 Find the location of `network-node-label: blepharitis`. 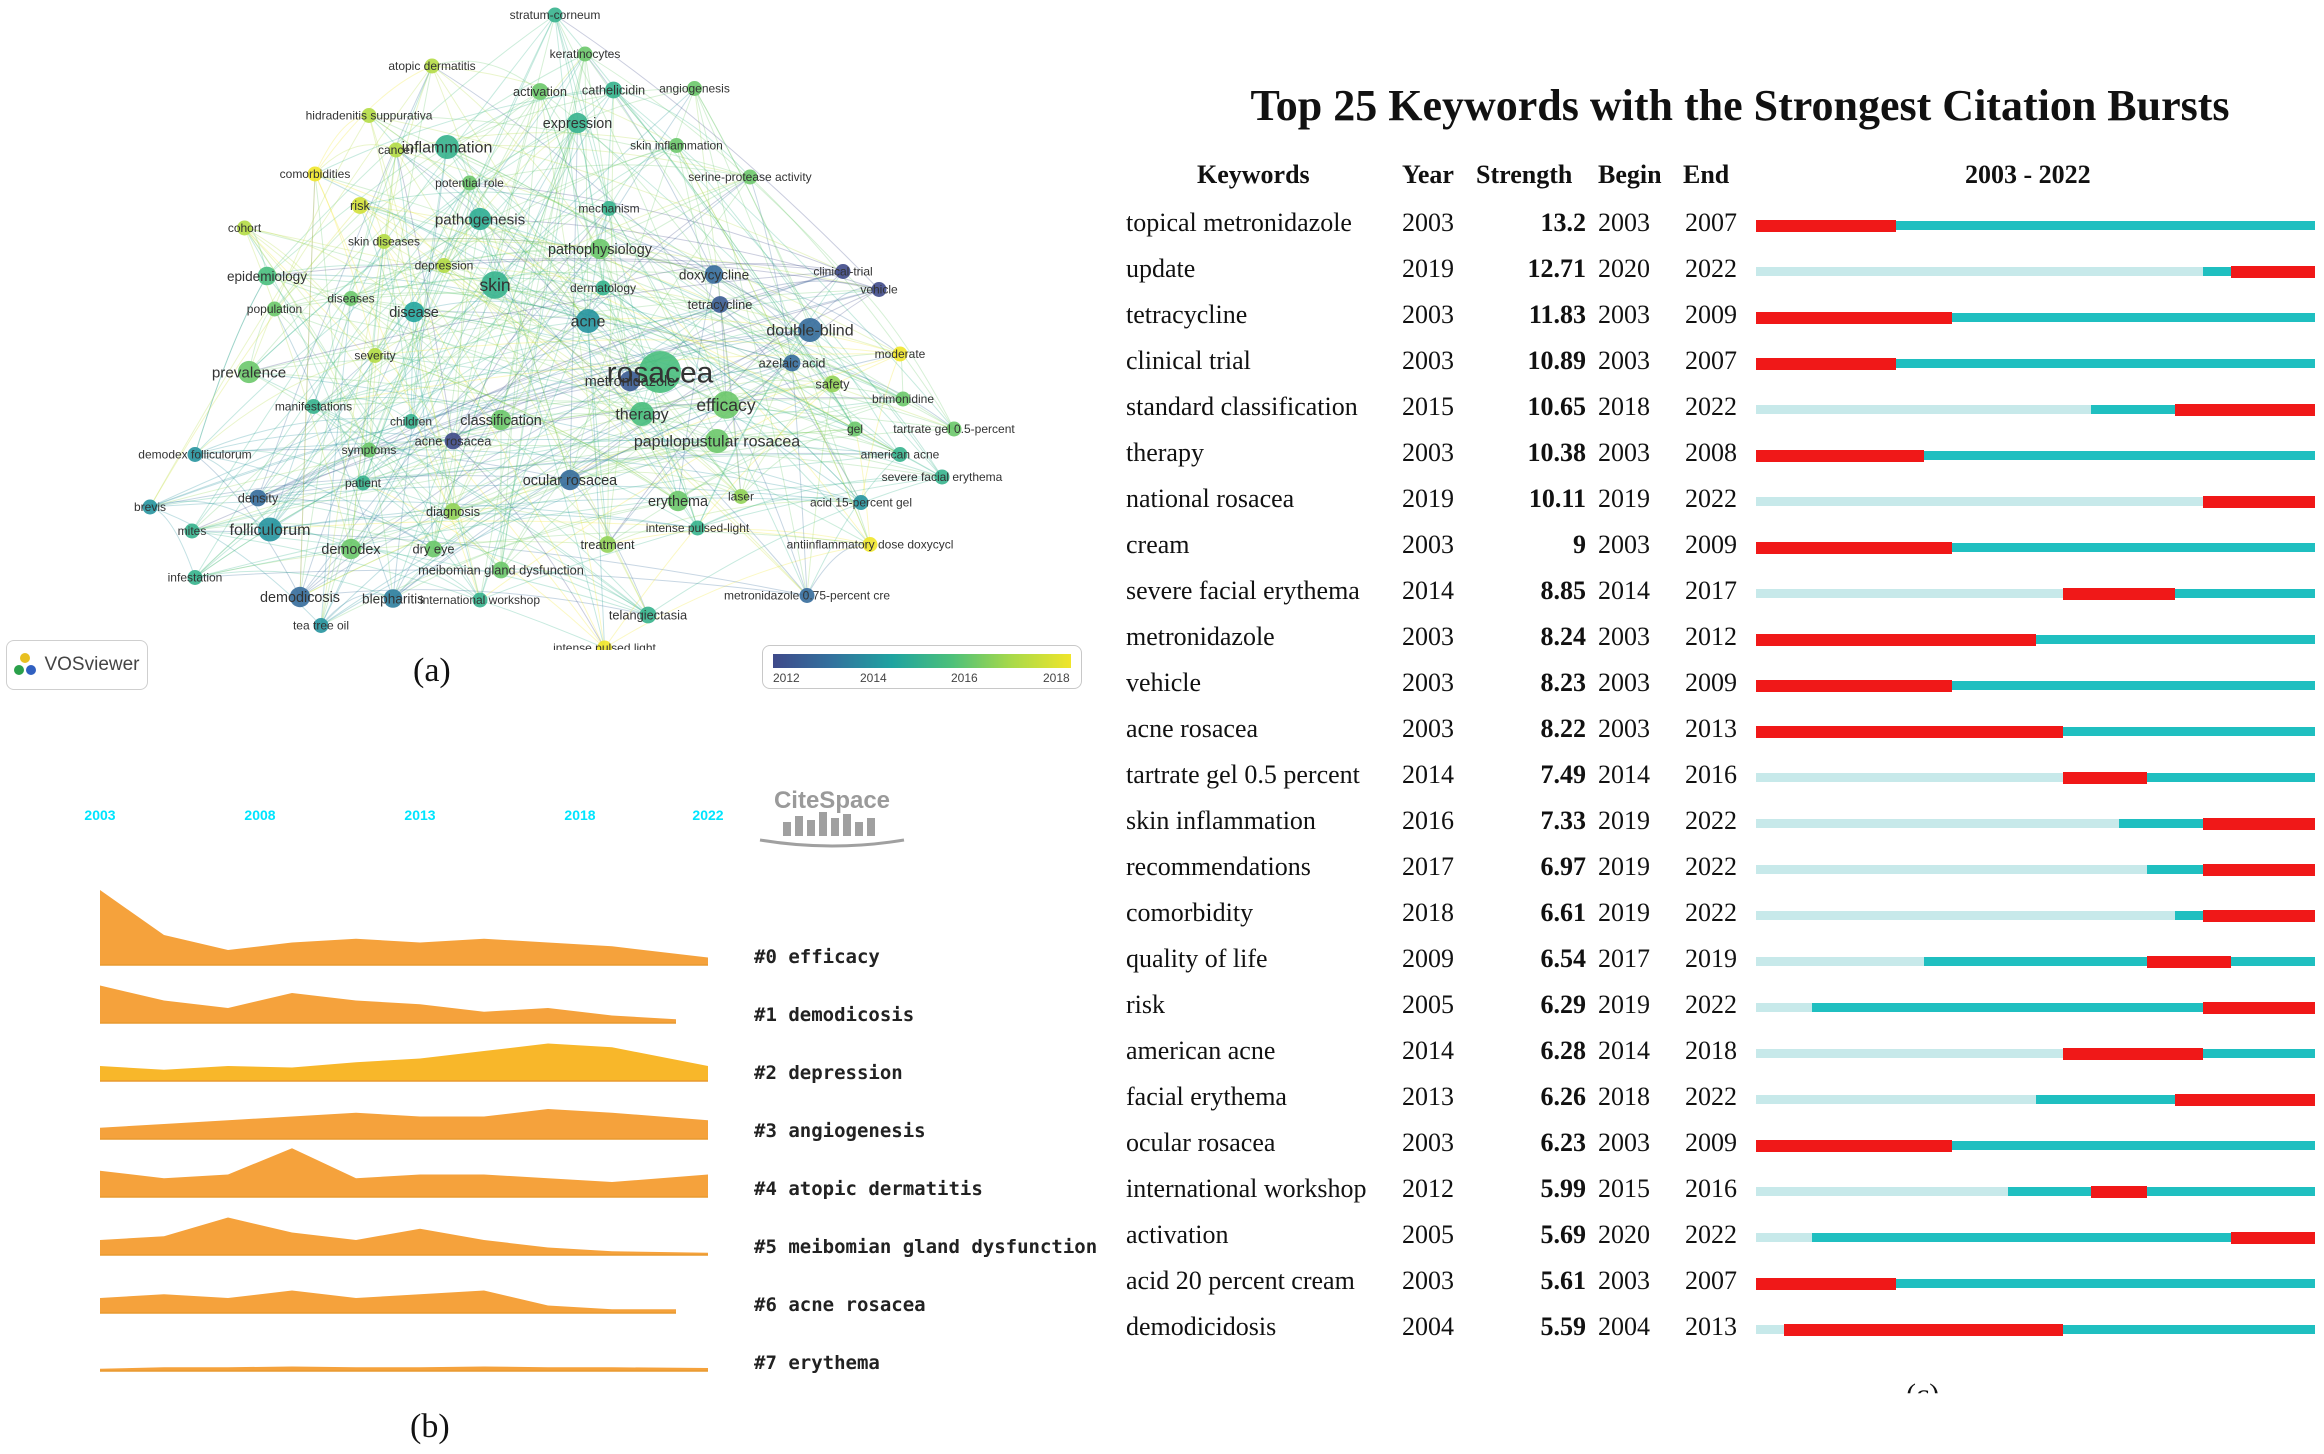

network-node-label: blepharitis is located at coordinates (393, 598).